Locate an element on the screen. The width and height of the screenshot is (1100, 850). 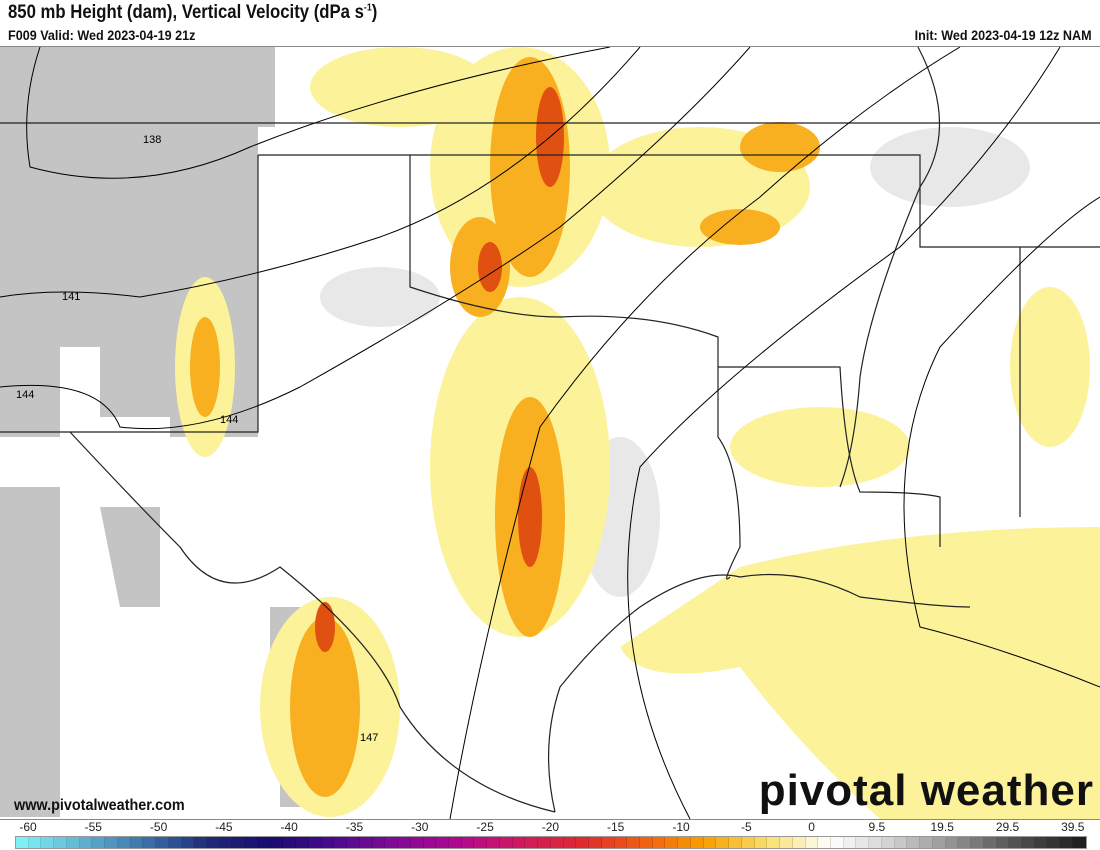
colorbar-tick-label: -10 is located at coordinates (681, 827).